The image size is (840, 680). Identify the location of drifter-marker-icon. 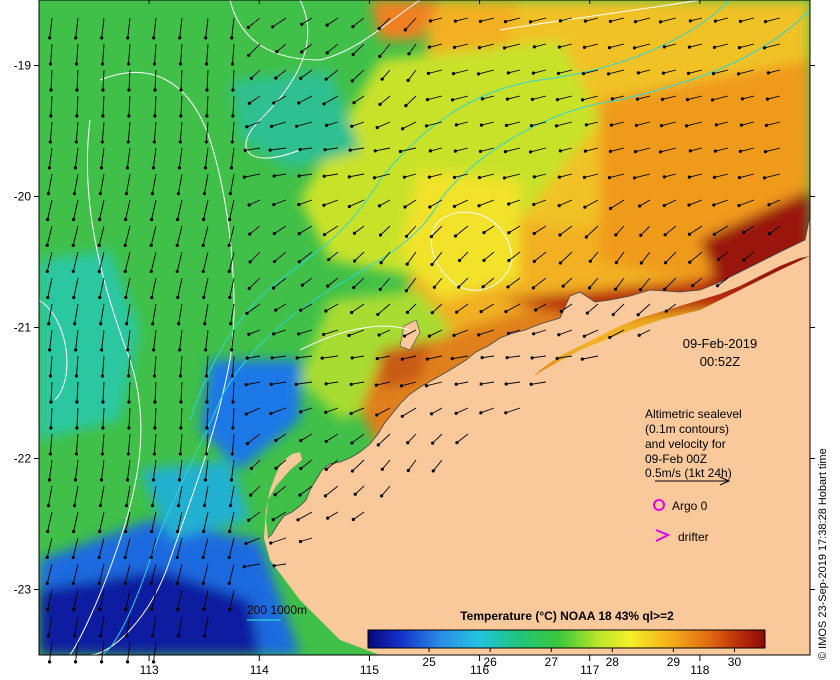
(663, 535).